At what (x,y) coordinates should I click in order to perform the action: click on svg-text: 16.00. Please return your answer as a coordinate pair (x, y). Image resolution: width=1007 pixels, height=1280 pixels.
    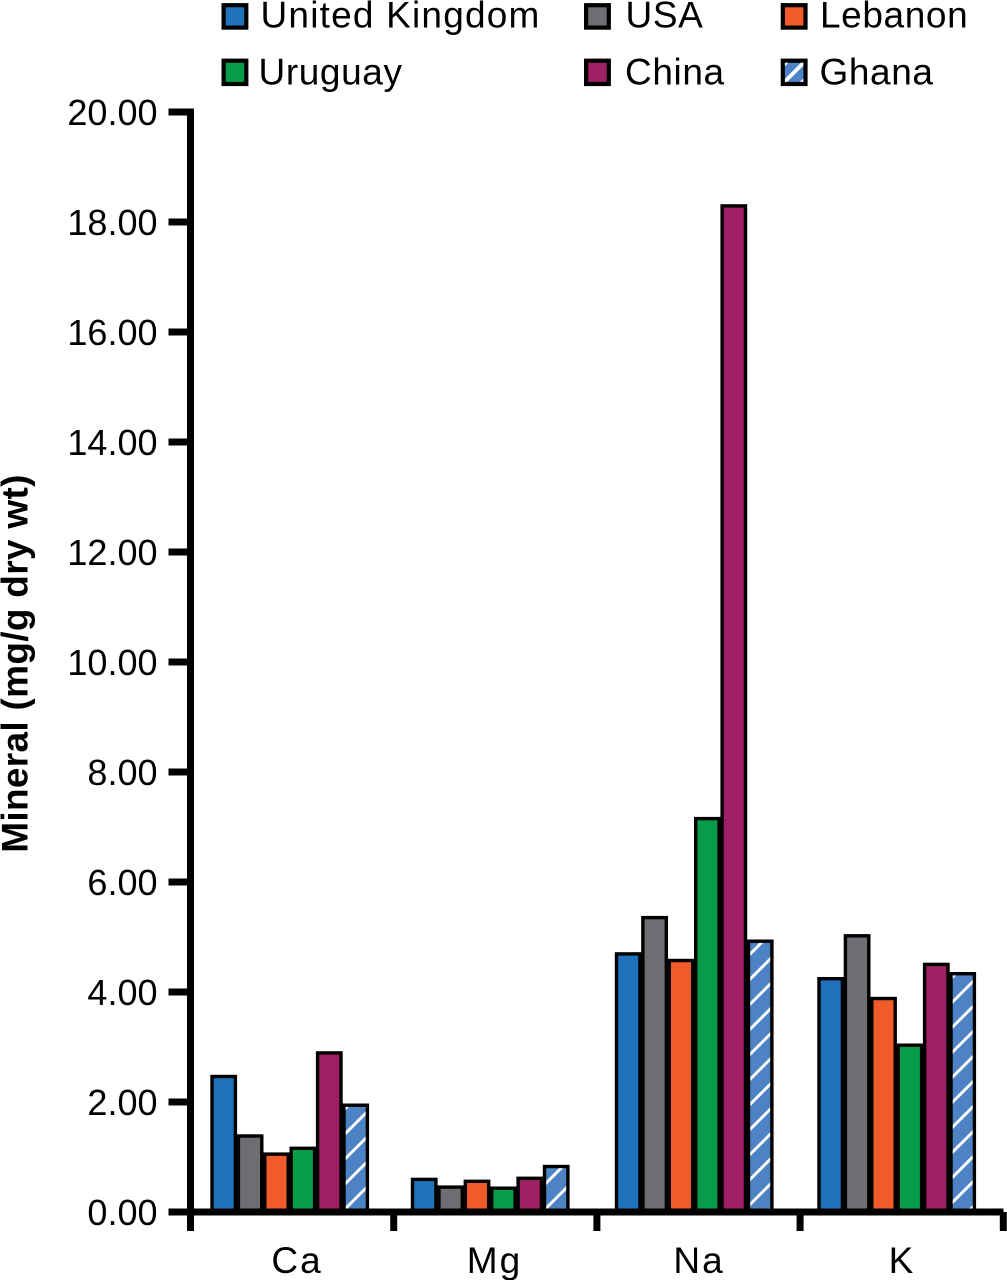
    Looking at the image, I should click on (112, 332).